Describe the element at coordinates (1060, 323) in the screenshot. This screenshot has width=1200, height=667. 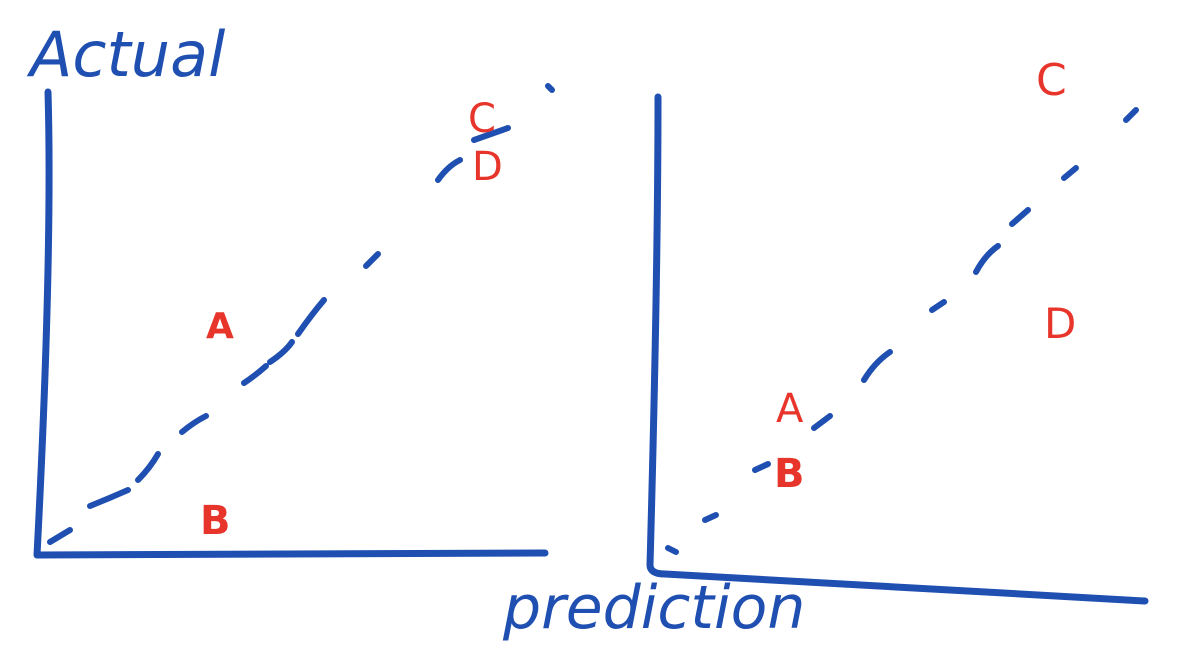
I see `right-point-d: D` at that location.